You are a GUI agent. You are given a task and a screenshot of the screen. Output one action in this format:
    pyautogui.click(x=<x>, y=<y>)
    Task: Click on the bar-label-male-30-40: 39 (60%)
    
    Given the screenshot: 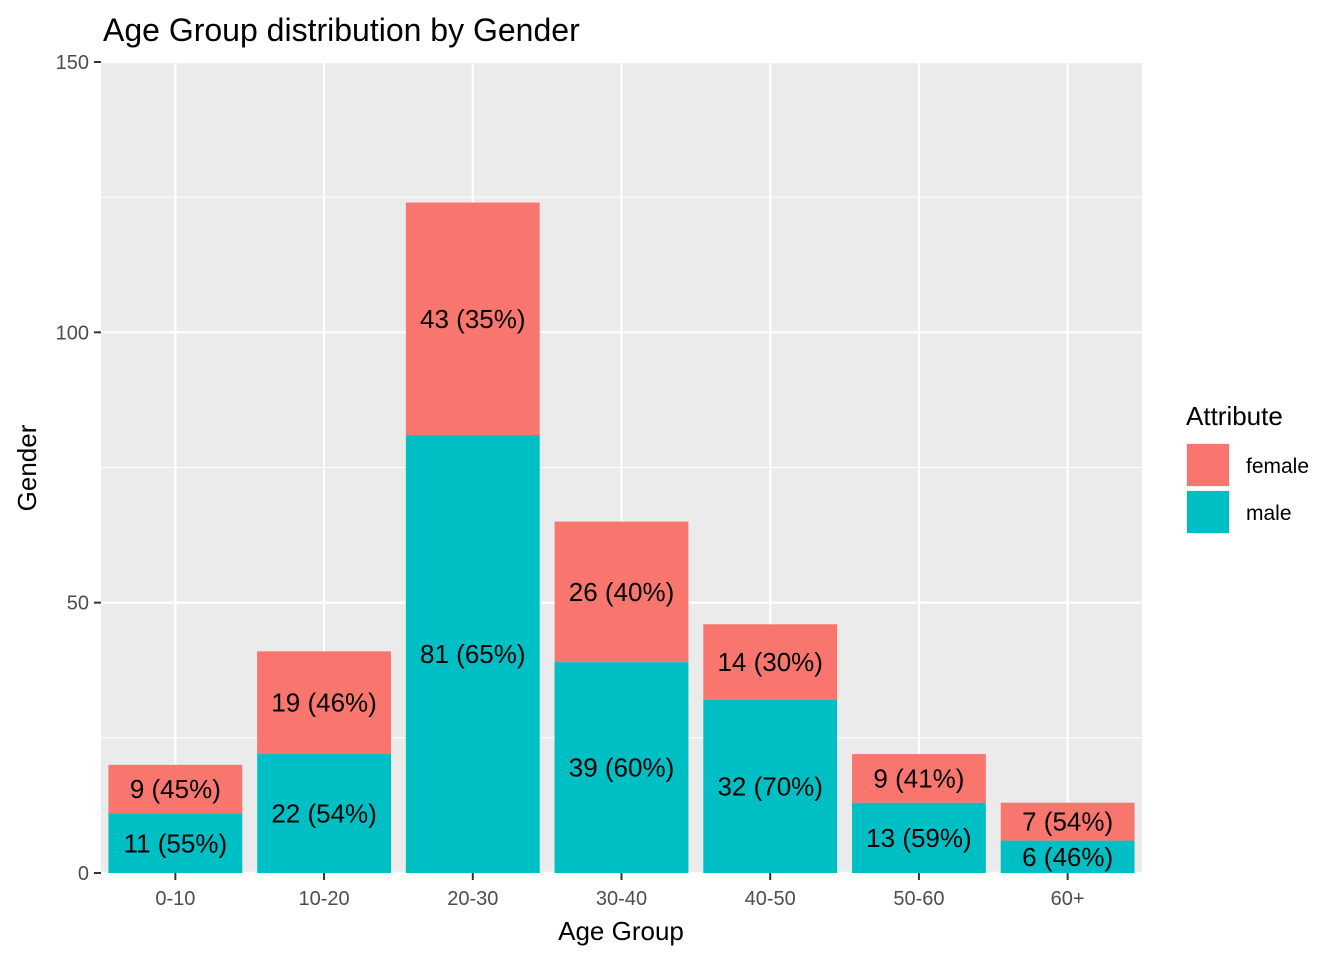 What is the action you would take?
    pyautogui.click(x=622, y=768)
    